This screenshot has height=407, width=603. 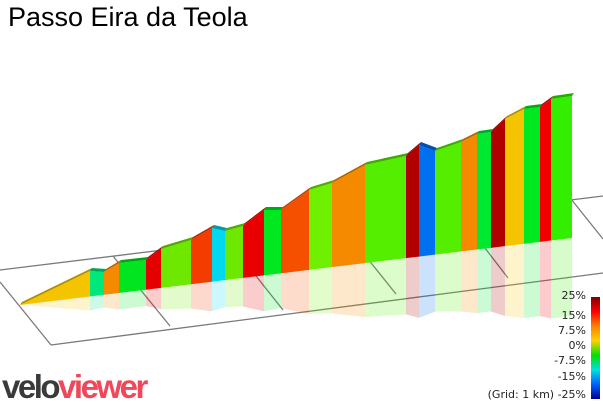 I want to click on logo-velo: velo, so click(x=31, y=386).